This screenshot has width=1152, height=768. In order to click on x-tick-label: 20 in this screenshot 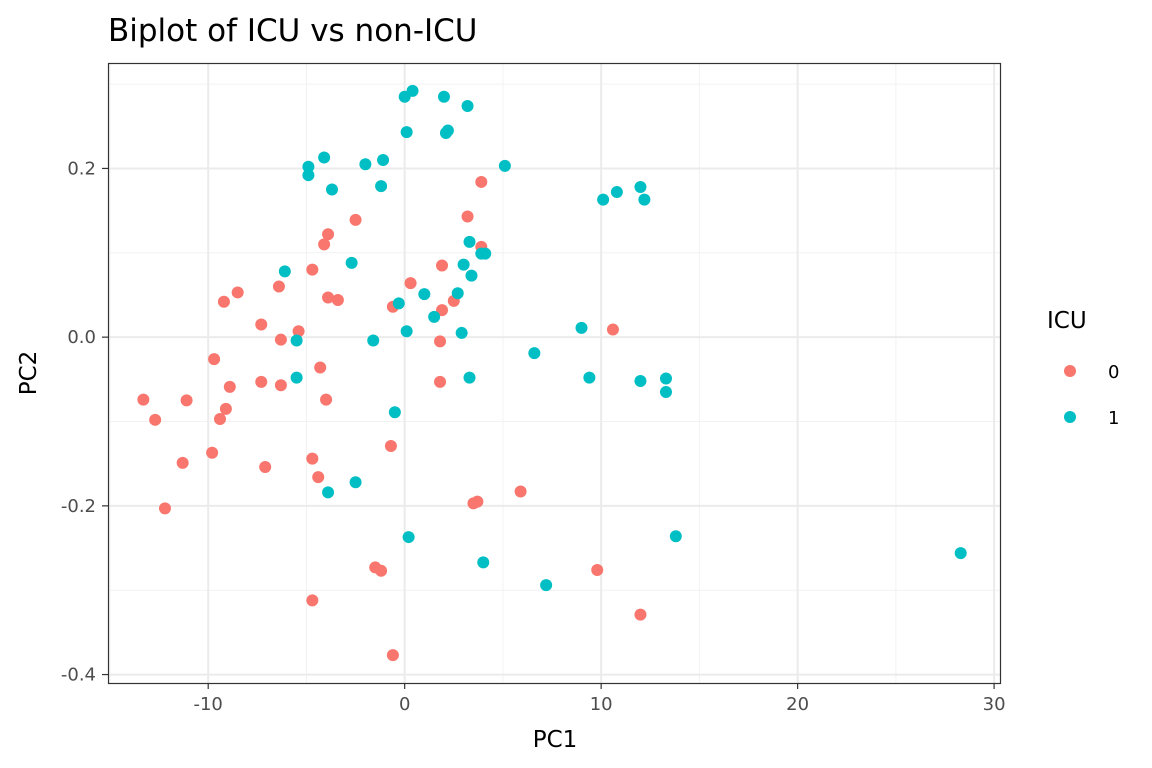, I will do `click(797, 704)`.